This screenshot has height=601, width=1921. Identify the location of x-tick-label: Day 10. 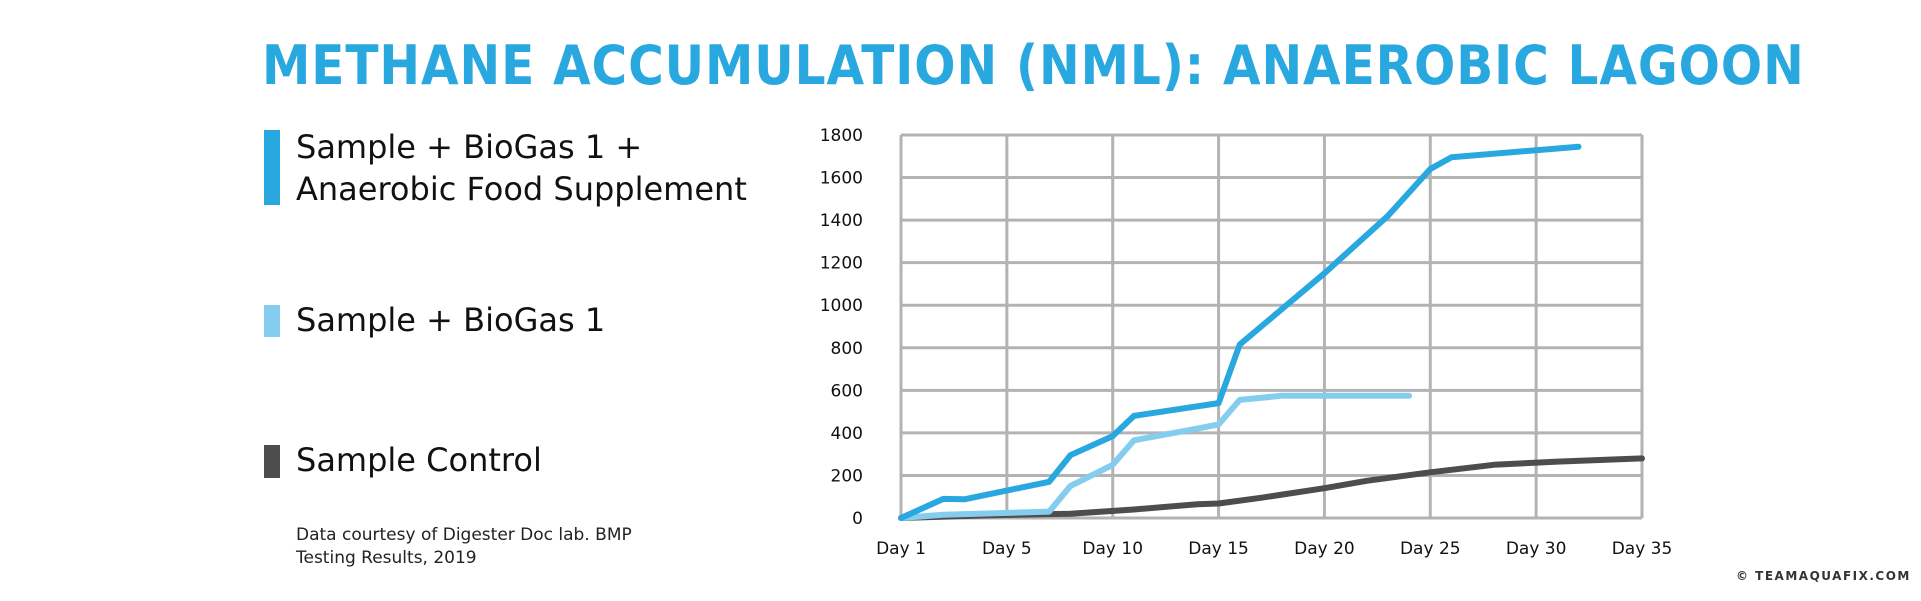
(1112, 549).